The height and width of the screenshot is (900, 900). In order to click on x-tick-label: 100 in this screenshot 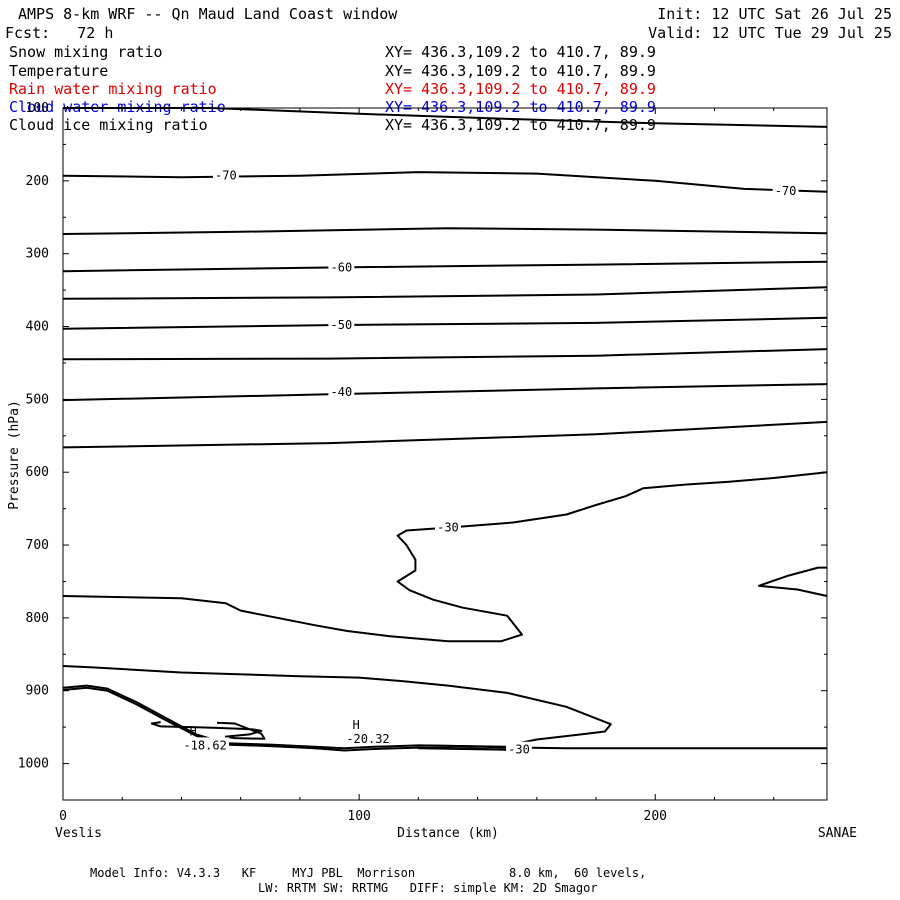, I will do `click(358, 816)`.